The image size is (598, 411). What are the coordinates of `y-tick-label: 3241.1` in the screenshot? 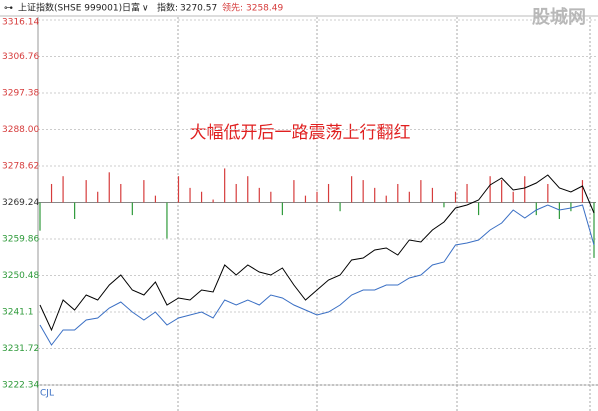 It's located at (18, 313).